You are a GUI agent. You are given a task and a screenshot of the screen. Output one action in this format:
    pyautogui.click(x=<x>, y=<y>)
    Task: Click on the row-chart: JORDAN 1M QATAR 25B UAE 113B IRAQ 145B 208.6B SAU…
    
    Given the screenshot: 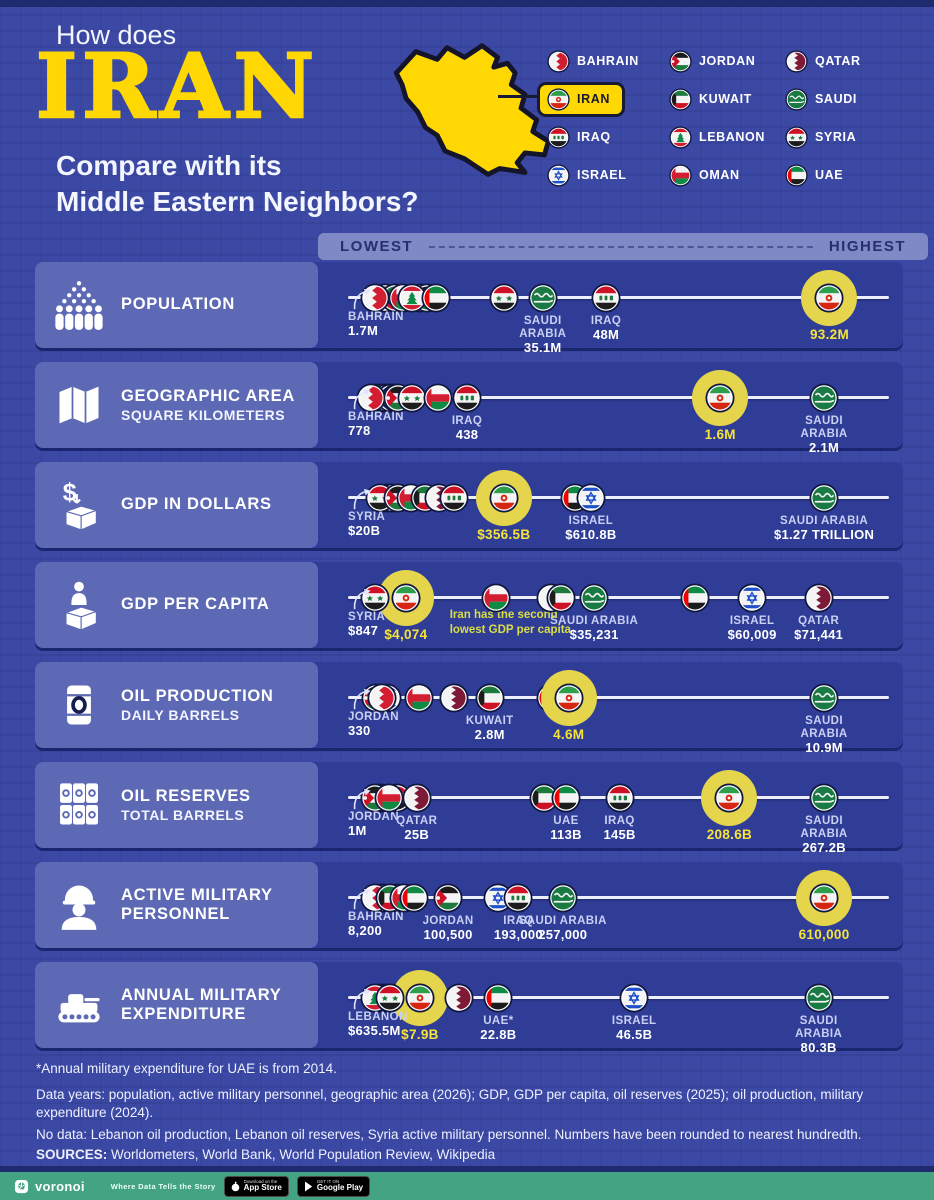 What is the action you would take?
    pyautogui.click(x=618, y=808)
    